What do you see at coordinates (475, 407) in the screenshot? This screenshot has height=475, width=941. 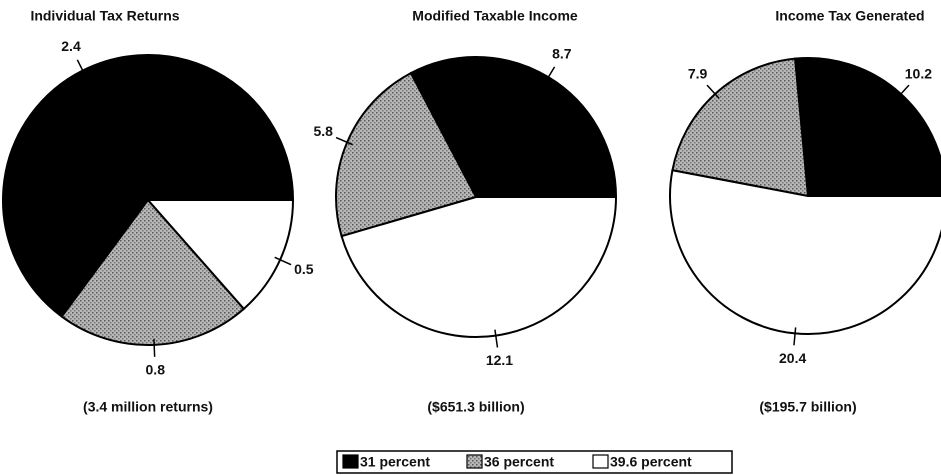 I see `pie-subtitle: ($651.3 billion)` at bounding box center [475, 407].